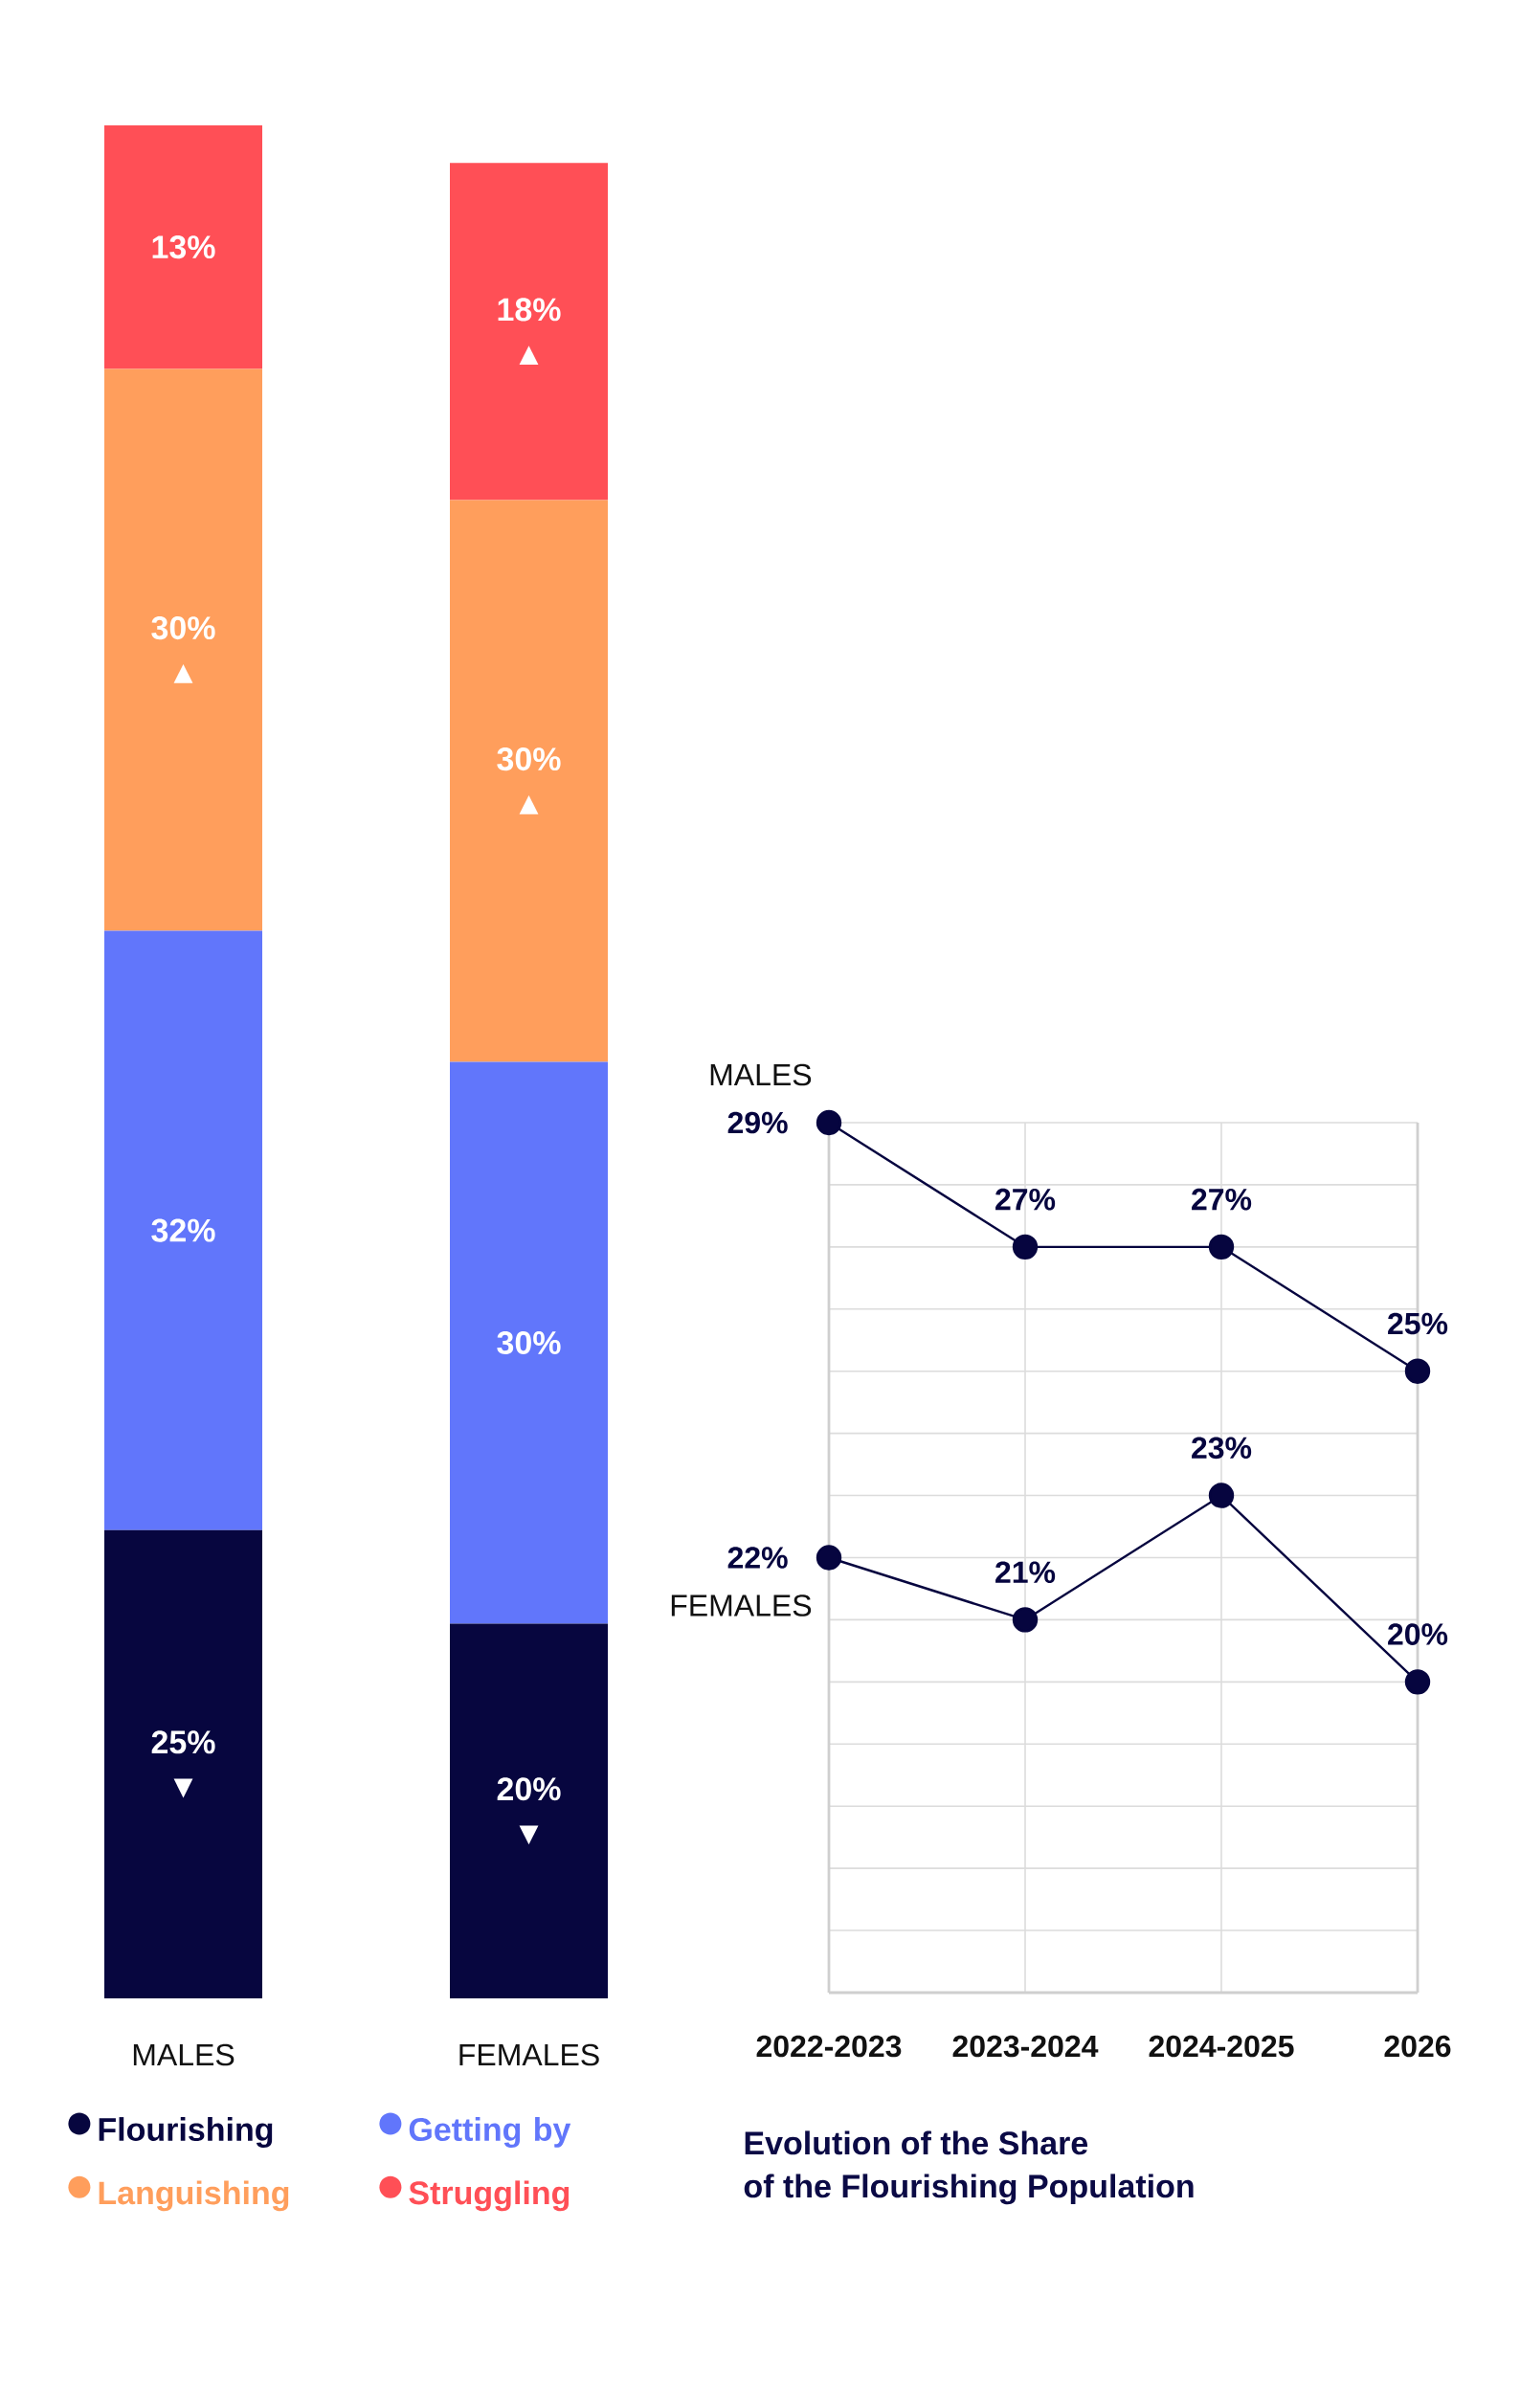 Image resolution: width=1520 pixels, height=2408 pixels. I want to click on legend-label: Struggling, so click(489, 2196).